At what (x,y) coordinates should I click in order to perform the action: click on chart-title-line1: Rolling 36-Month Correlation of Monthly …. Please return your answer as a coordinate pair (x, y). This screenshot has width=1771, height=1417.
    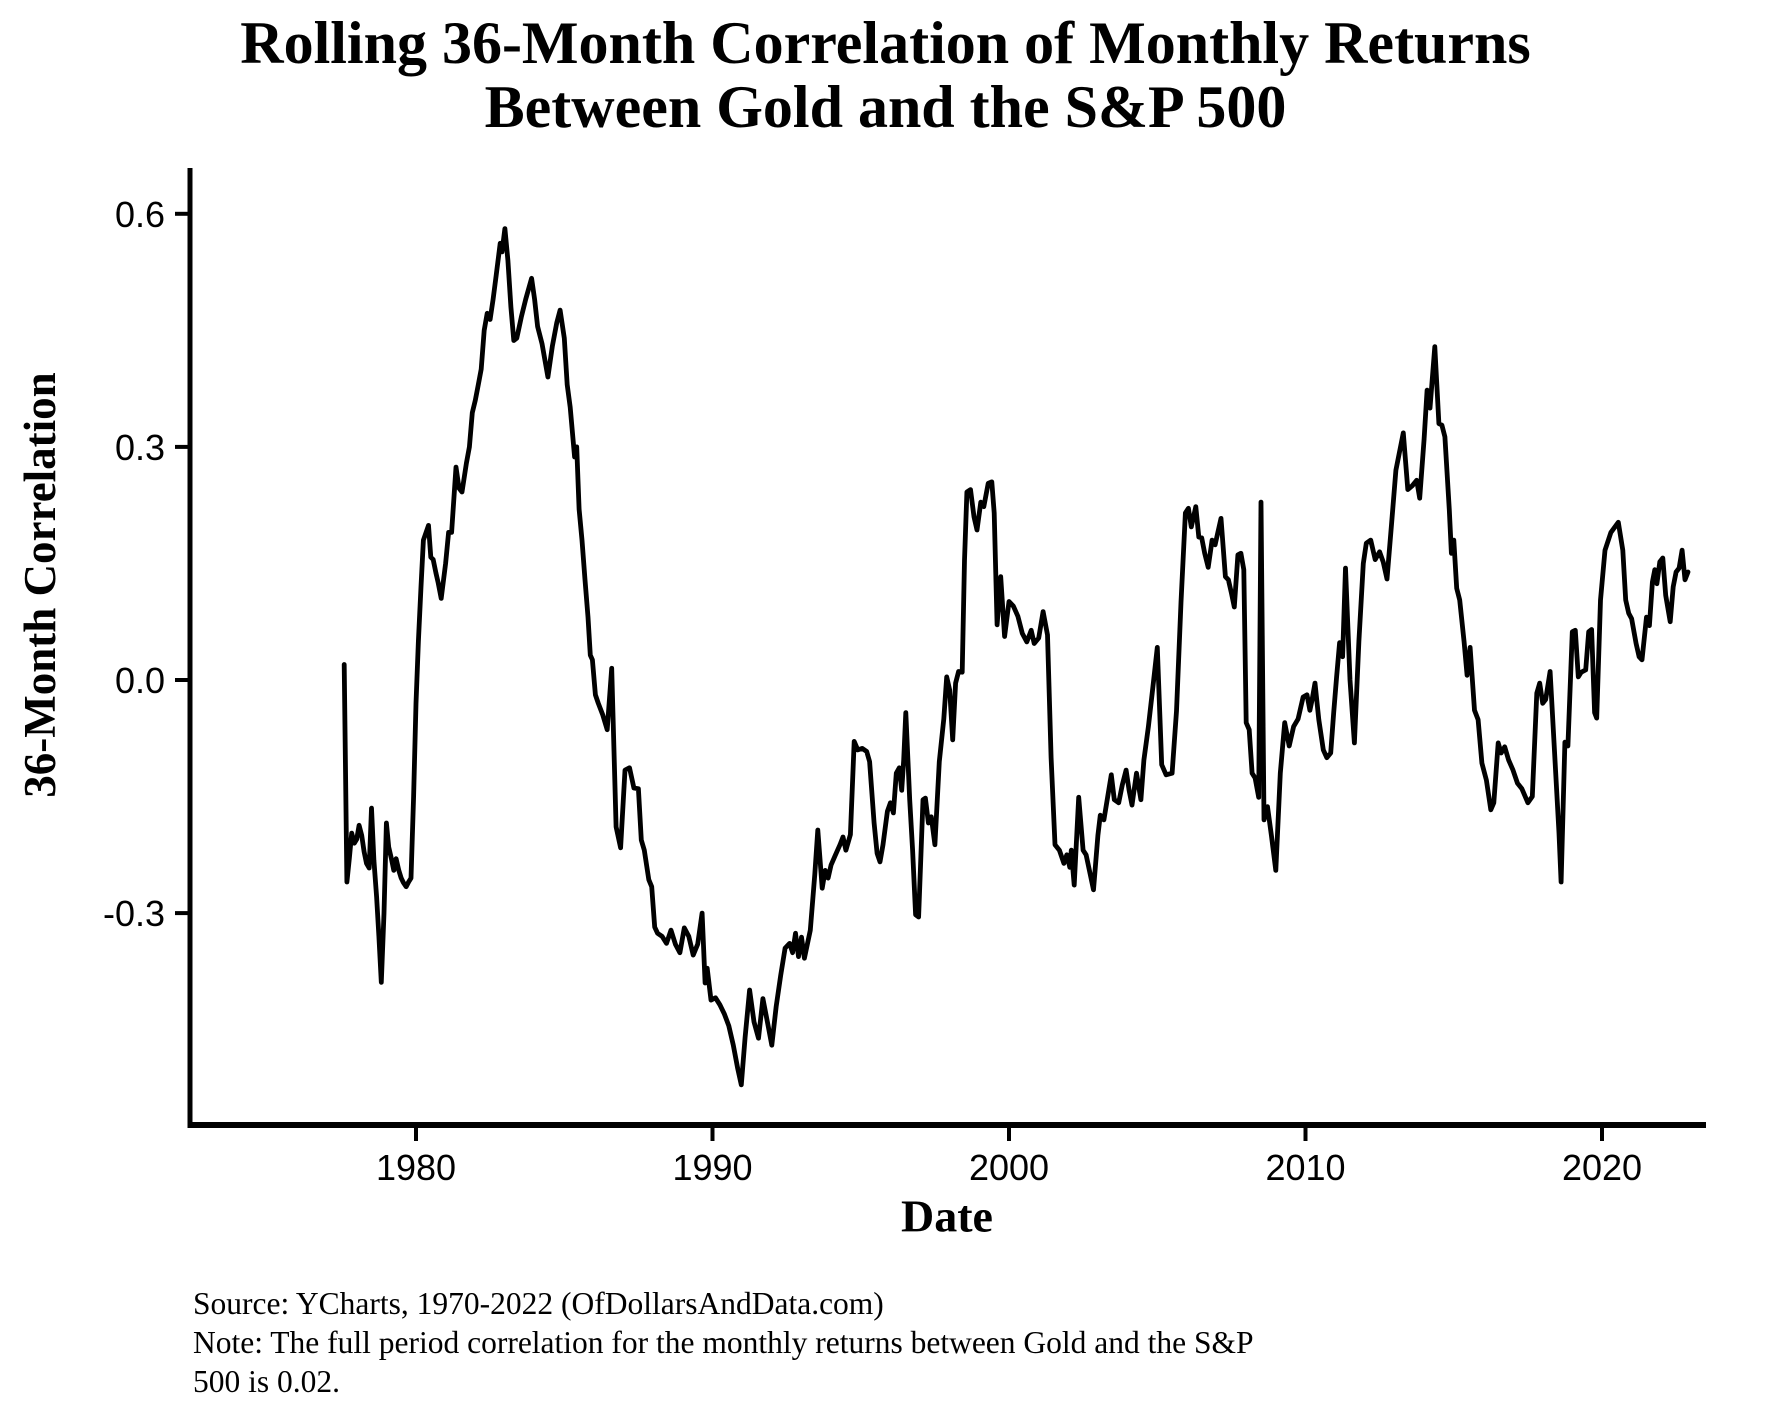
    Looking at the image, I should click on (885, 43).